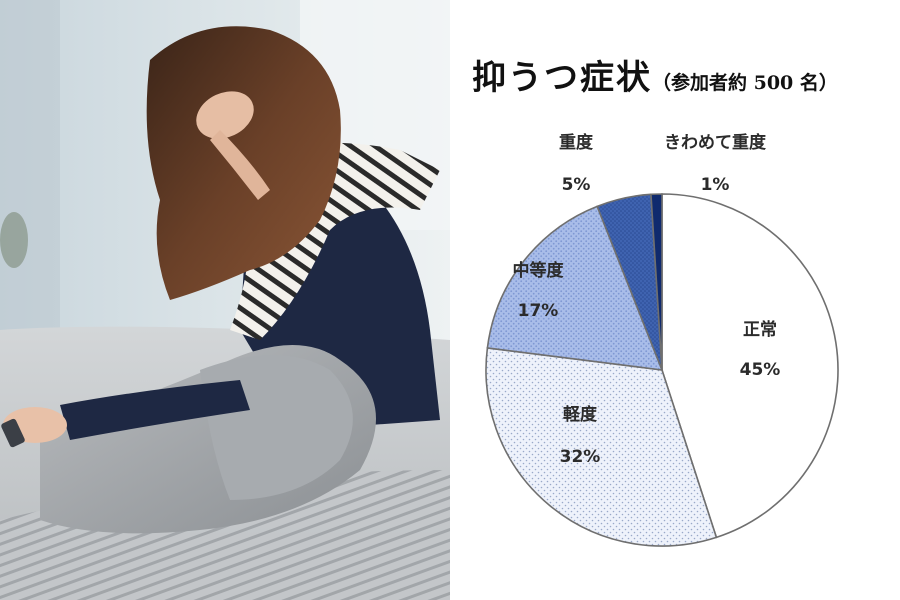  I want to click on chart-title-main: 抑うつ症状, so click(562, 78).